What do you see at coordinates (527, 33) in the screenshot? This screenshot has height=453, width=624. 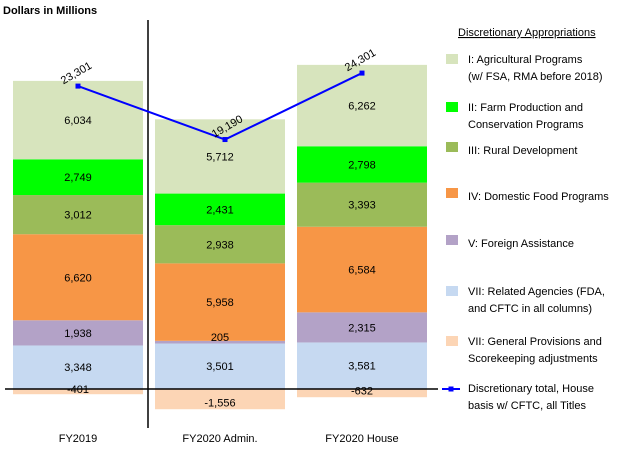 I see `legend-title: Discretionary Appropriations` at bounding box center [527, 33].